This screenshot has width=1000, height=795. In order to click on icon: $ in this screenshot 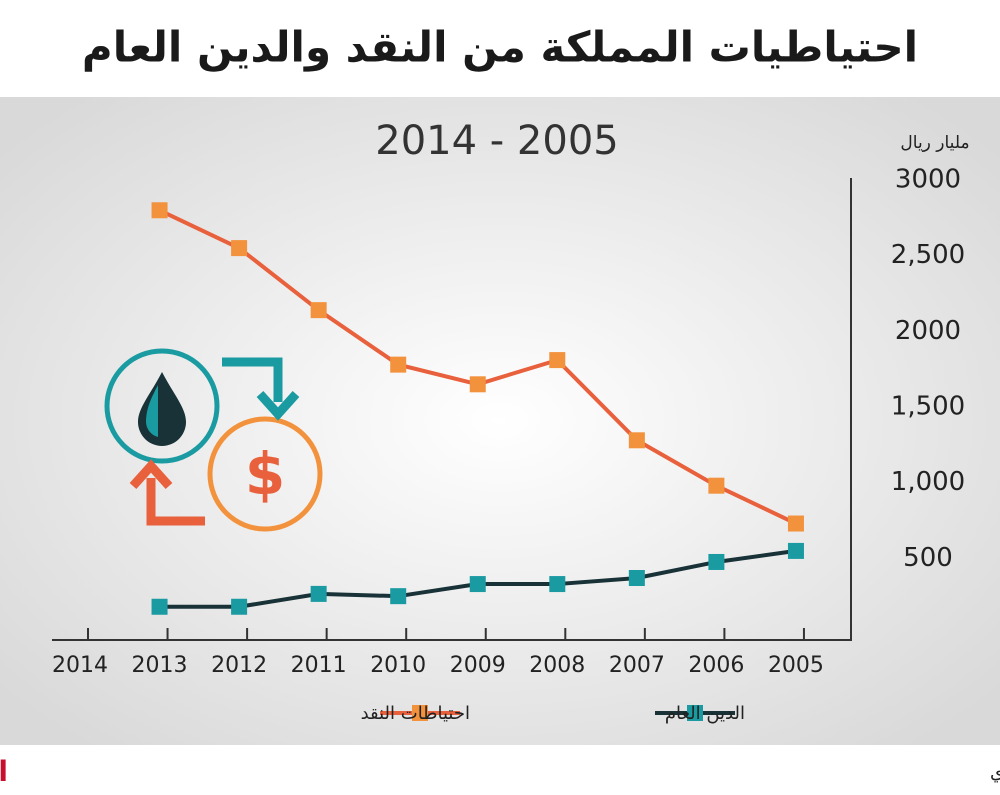, I will do `click(213, 440)`.